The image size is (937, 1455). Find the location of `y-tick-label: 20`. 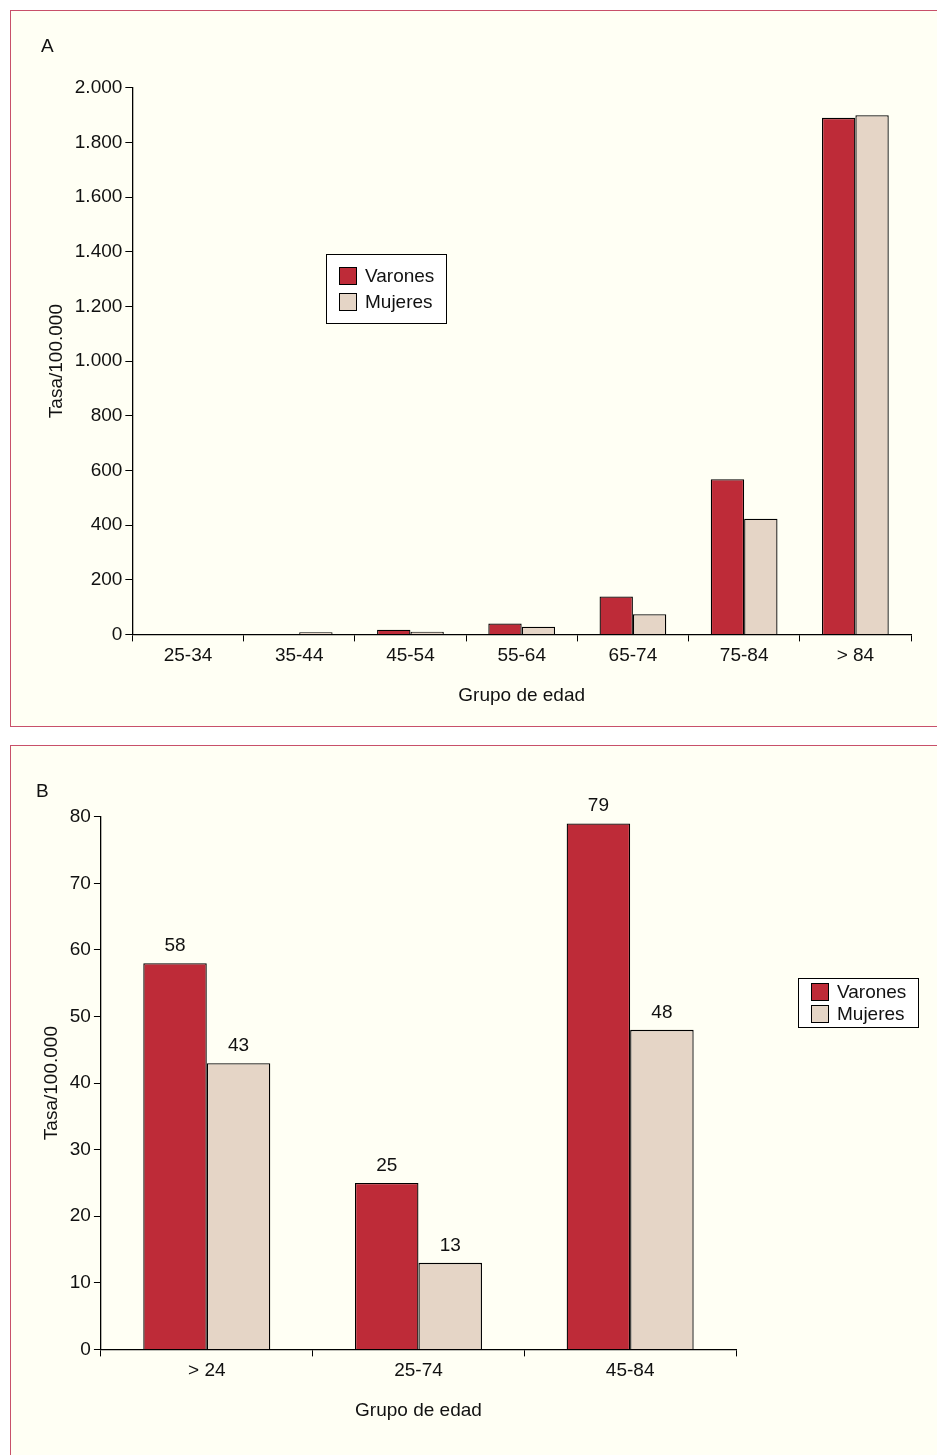

y-tick-label: 20 is located at coordinates (80, 1215).